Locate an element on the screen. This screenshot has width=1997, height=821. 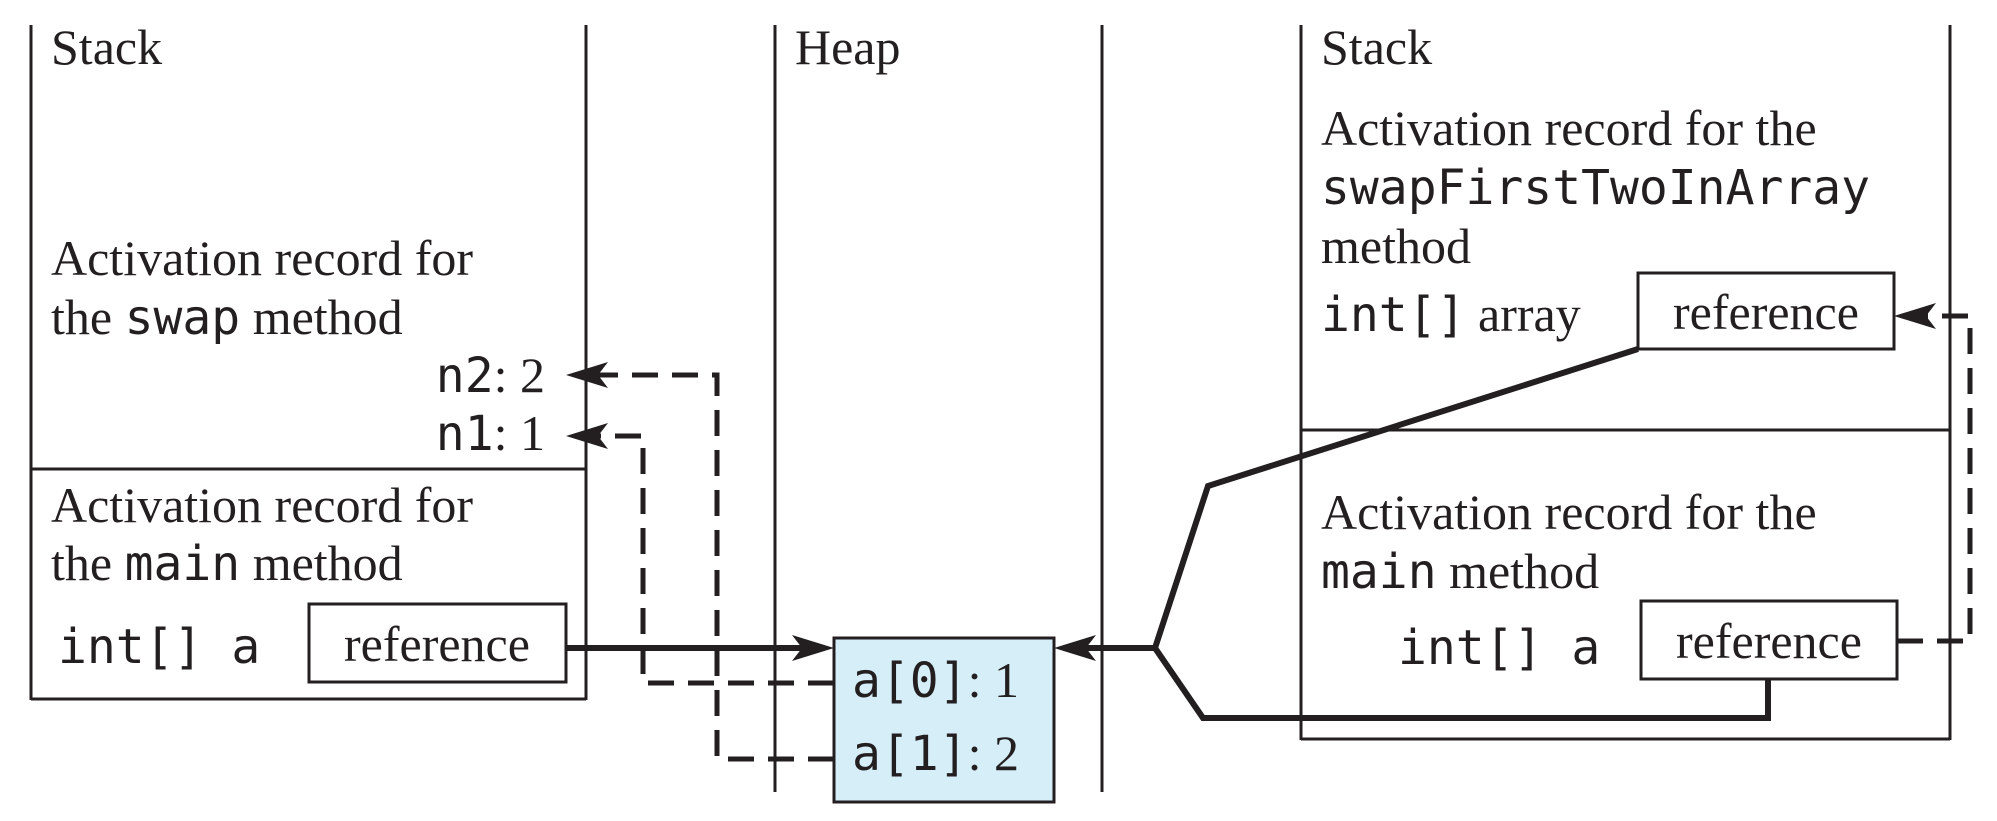
heap-label: Heap is located at coordinates (848, 47).